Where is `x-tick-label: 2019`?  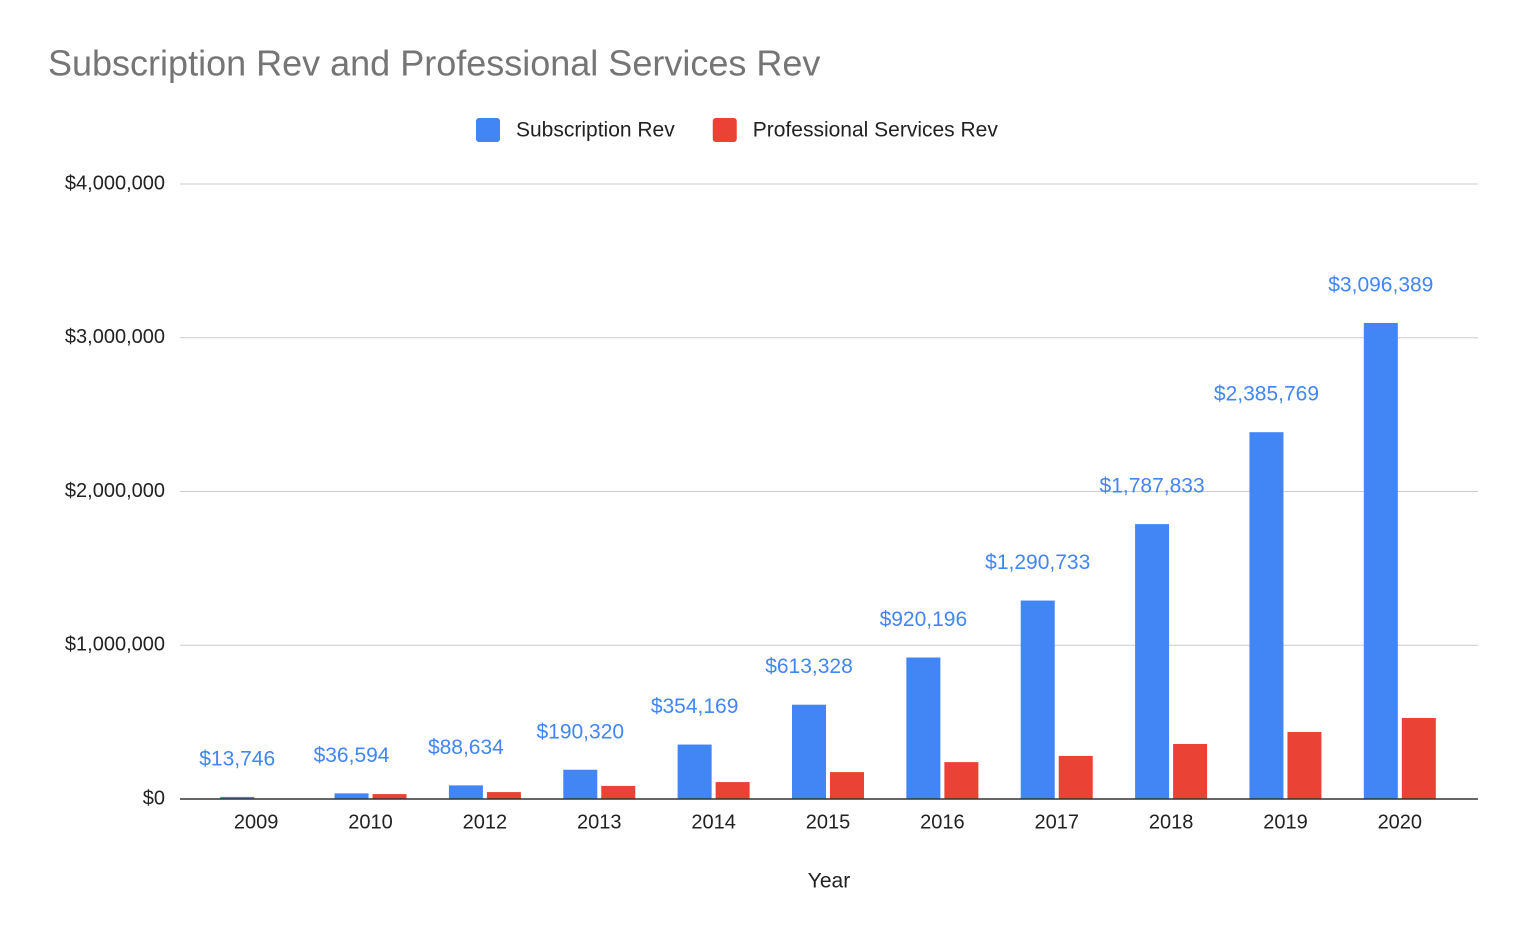
x-tick-label: 2019 is located at coordinates (1285, 822).